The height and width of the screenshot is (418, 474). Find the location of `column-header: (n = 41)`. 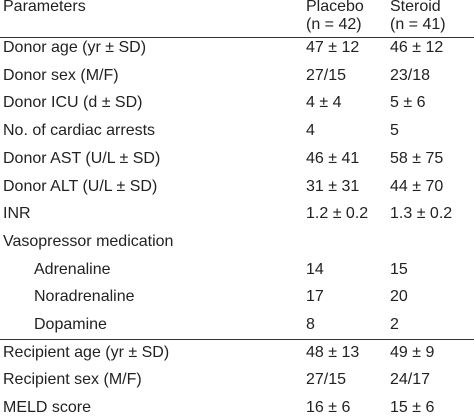

column-header: (n = 41) is located at coordinates (418, 24).